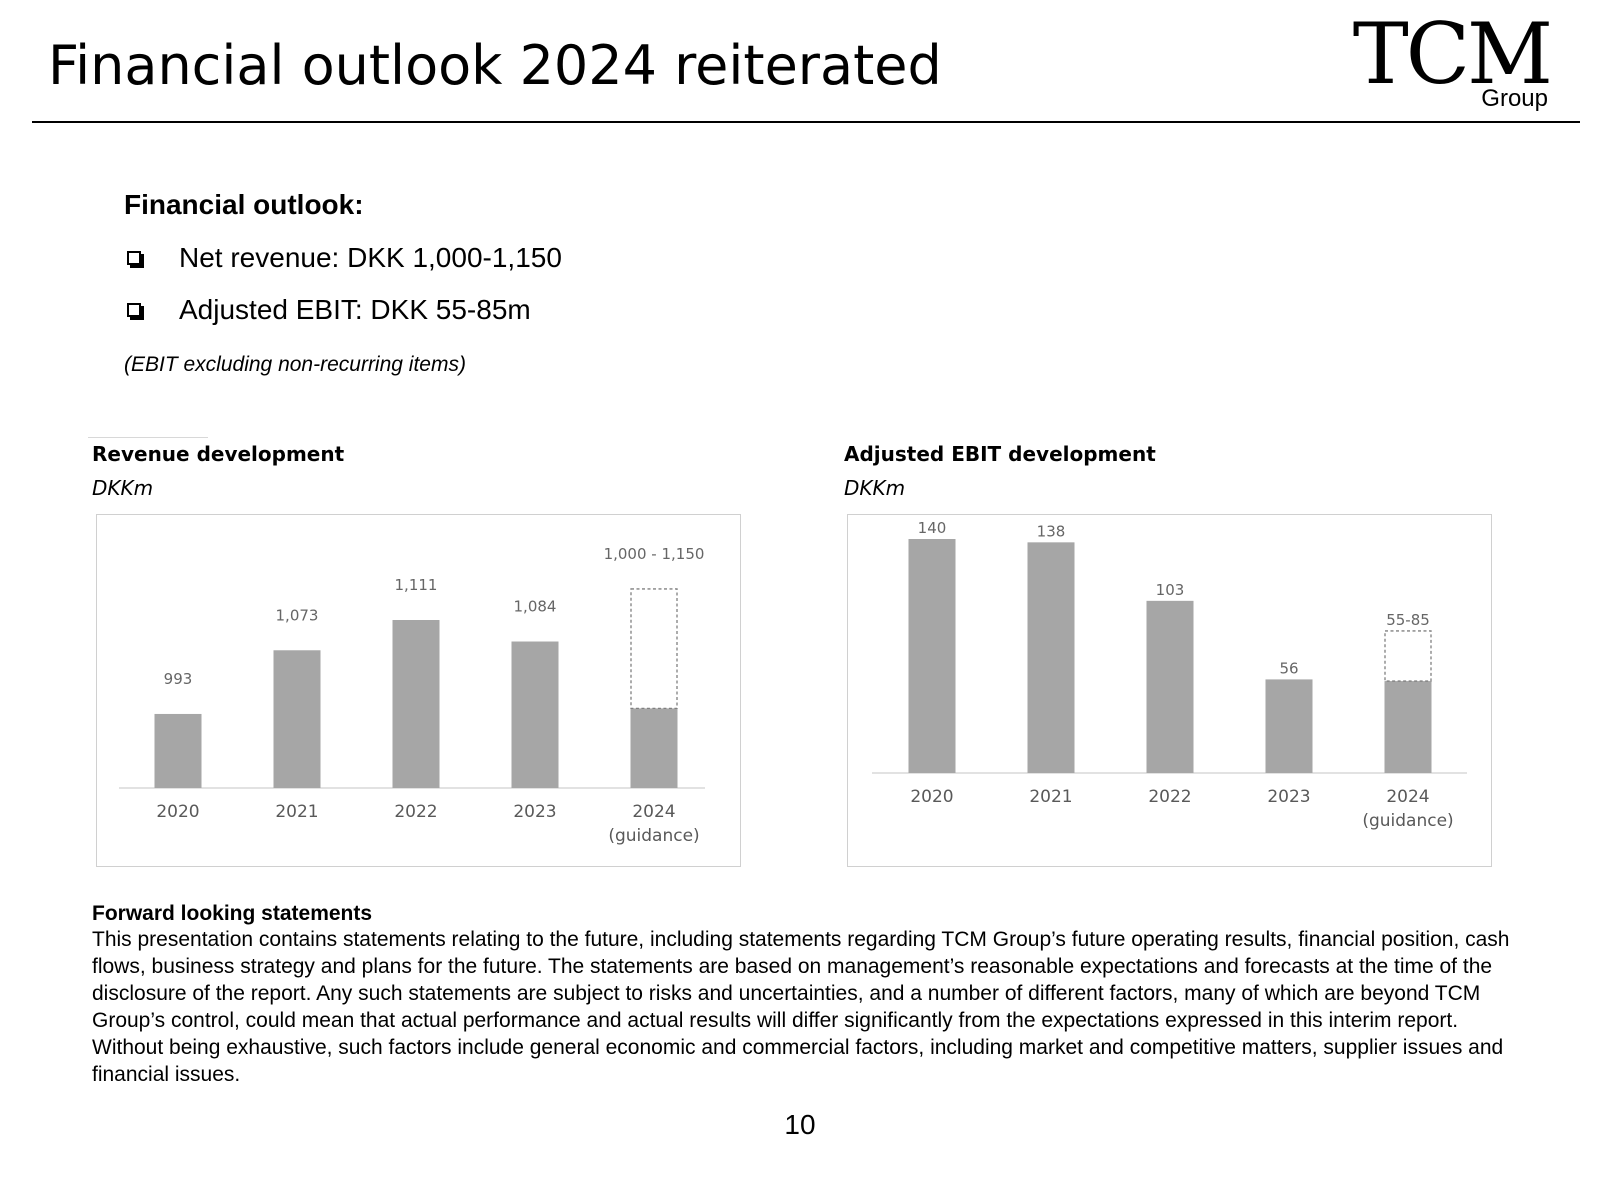  Describe the element at coordinates (535, 607) in the screenshot. I see `data-label: 1,084` at that location.